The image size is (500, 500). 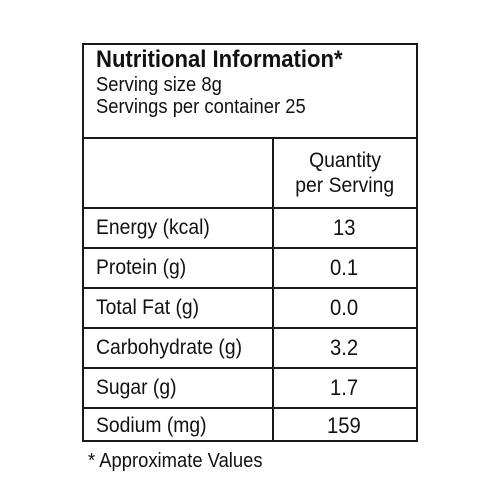 I want to click on footnote: * Approximate Values, so click(x=175, y=461).